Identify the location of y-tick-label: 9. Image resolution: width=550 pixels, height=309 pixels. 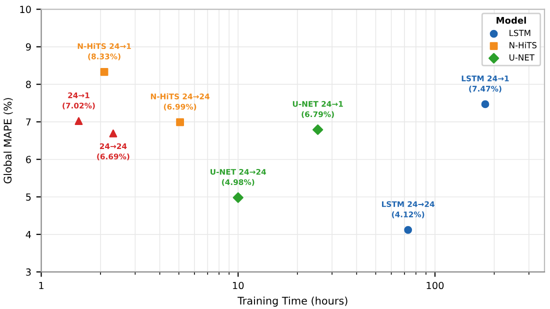
(28, 47).